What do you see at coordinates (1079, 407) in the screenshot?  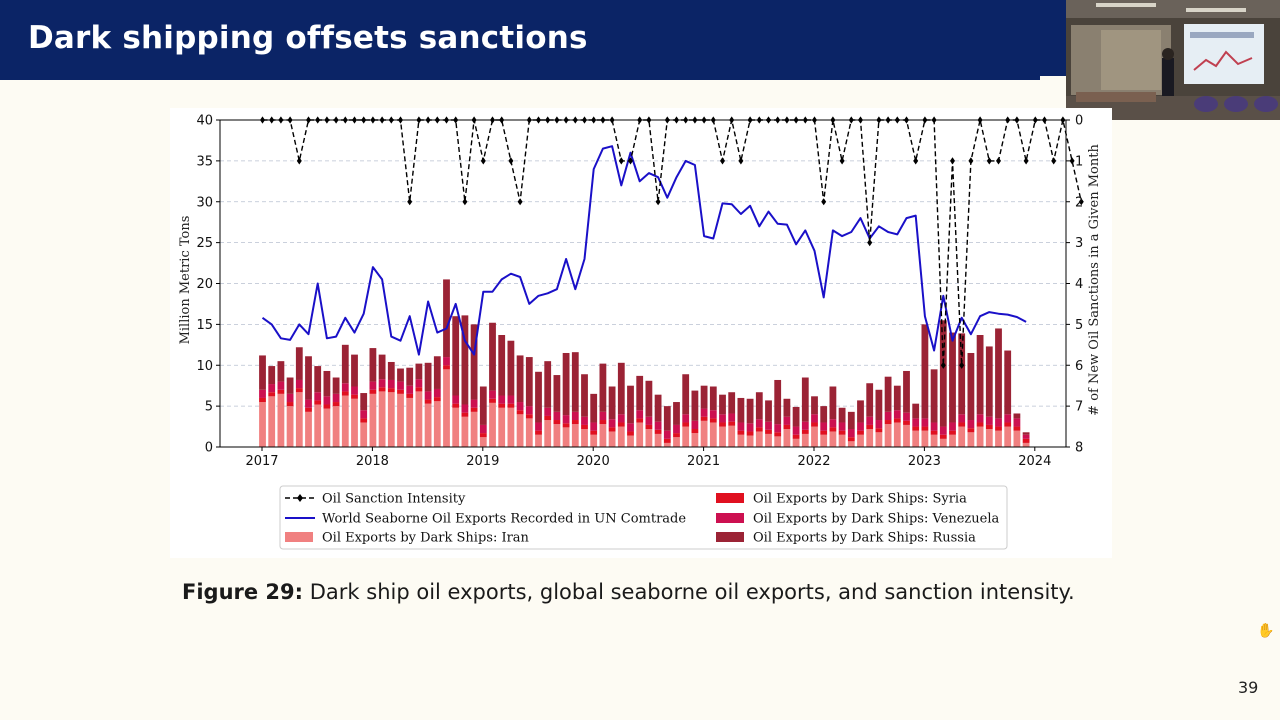 I see `y2-tick-label-7: 7` at bounding box center [1079, 407].